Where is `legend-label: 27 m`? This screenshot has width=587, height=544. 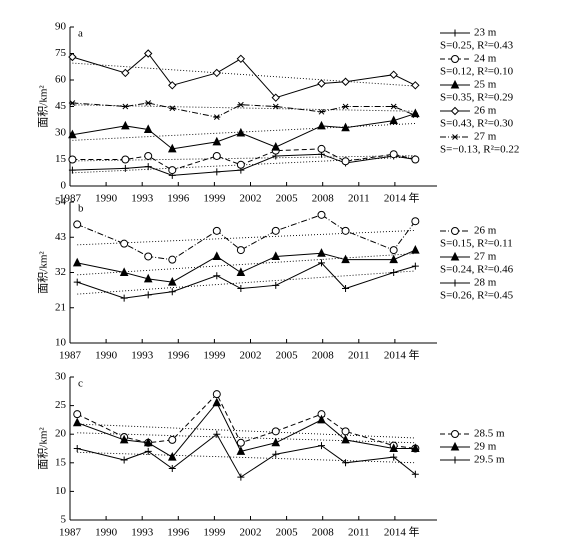
legend-label: 27 m is located at coordinates (485, 137).